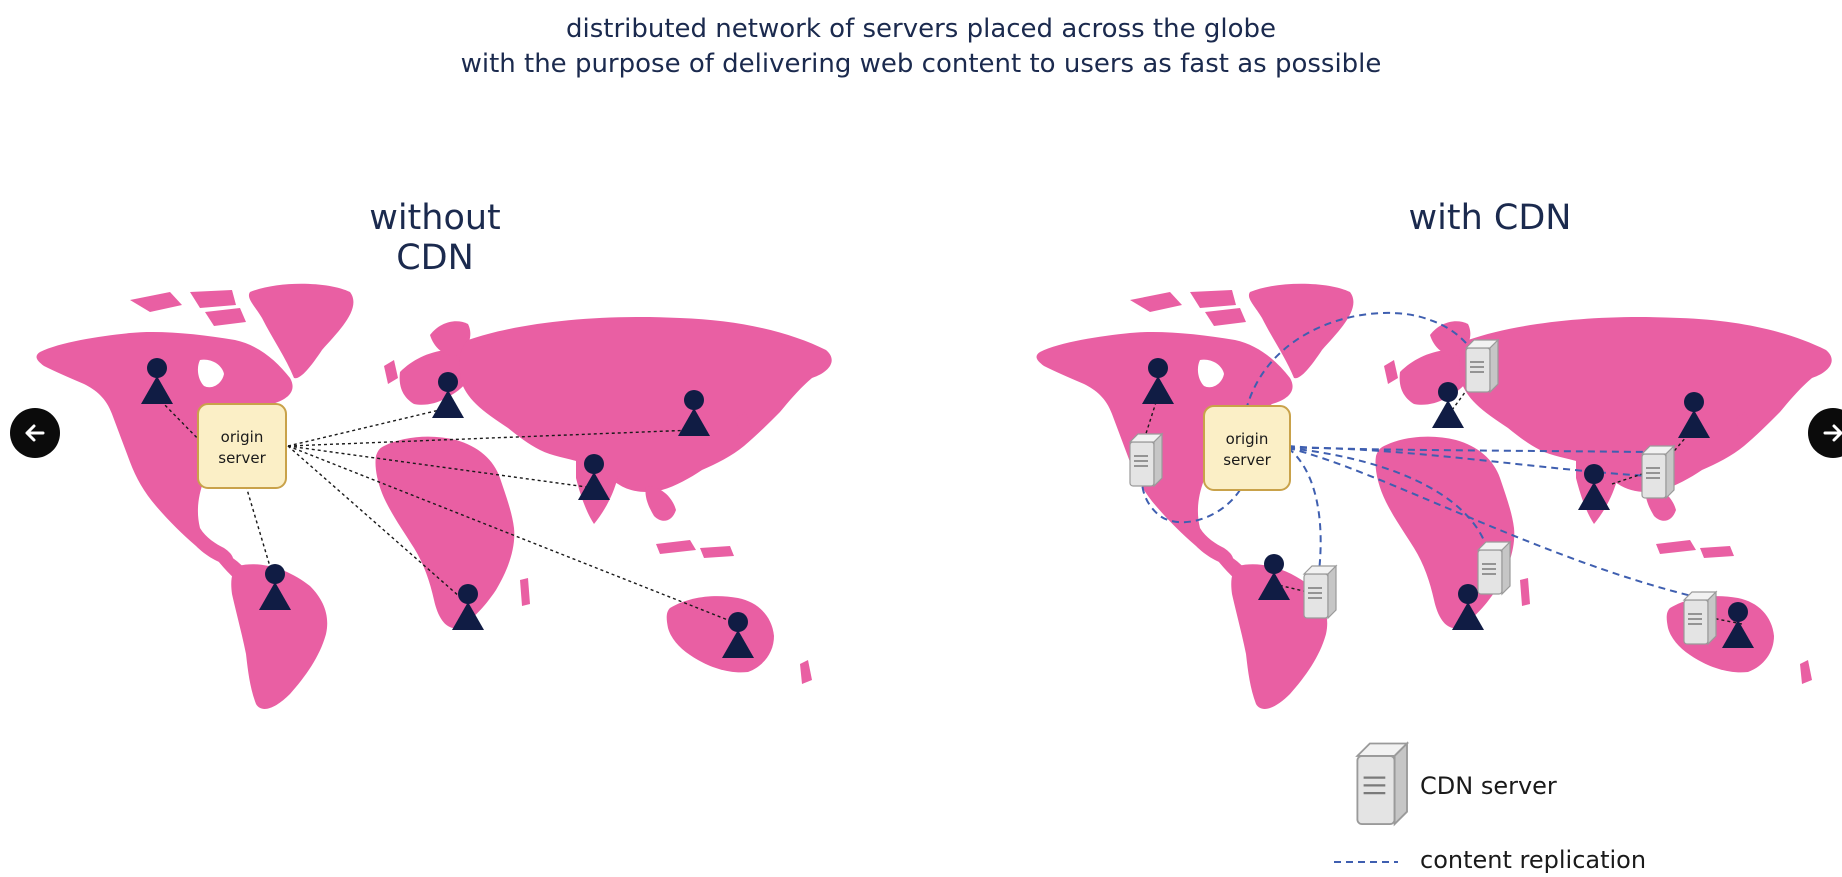 The width and height of the screenshot is (1842, 877). I want to click on left-panel-title: without CDN, so click(435, 238).